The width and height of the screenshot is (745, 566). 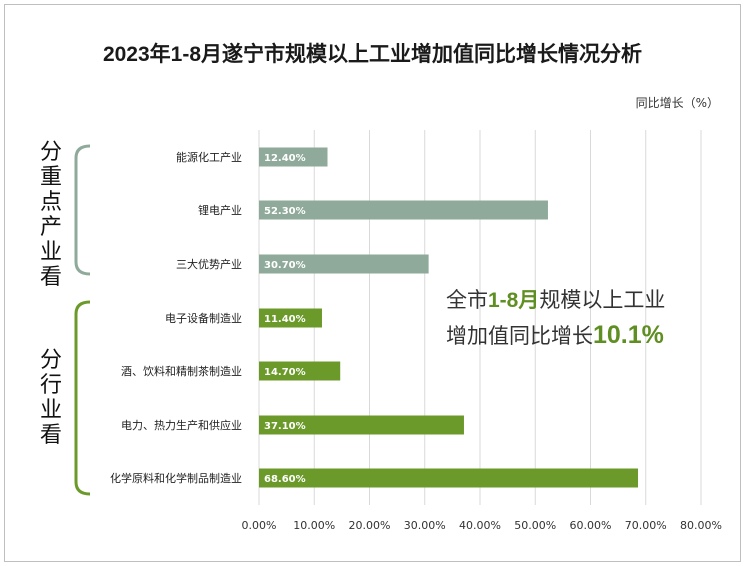 I want to click on category-label: 能源化工产业, so click(x=209, y=157).